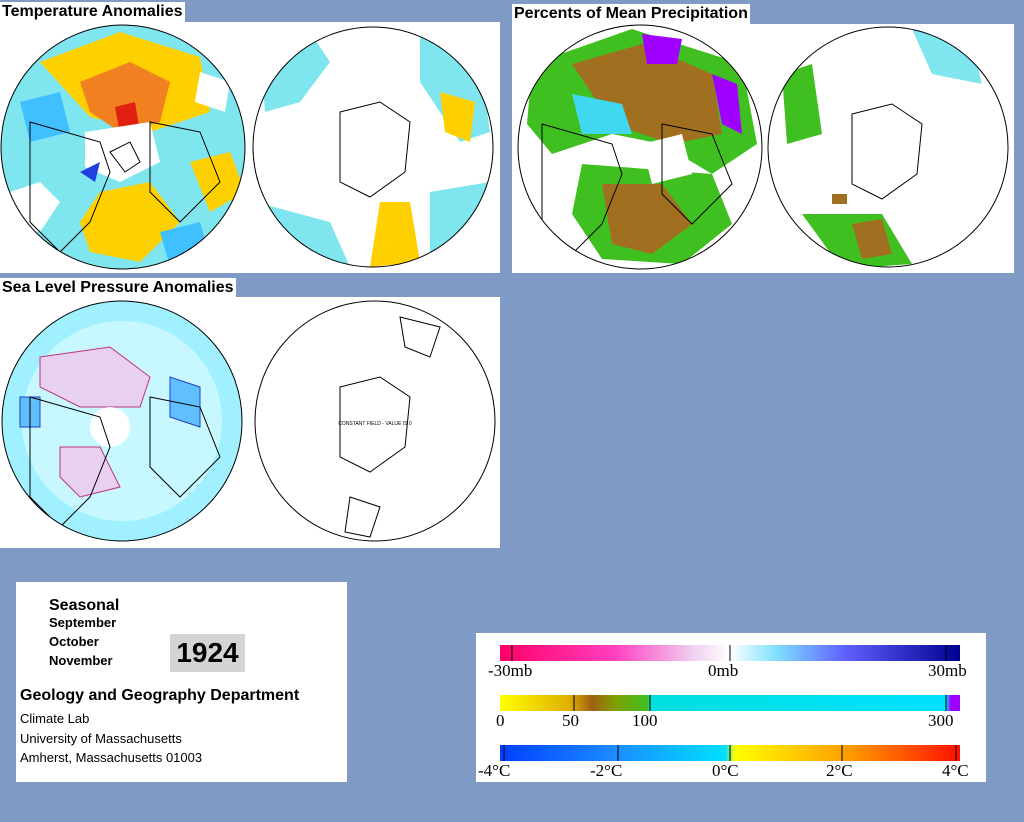 This screenshot has width=1024, height=822. Describe the element at coordinates (723, 670) in the screenshot. I see `pressure-label-mid: 0mb` at that location.